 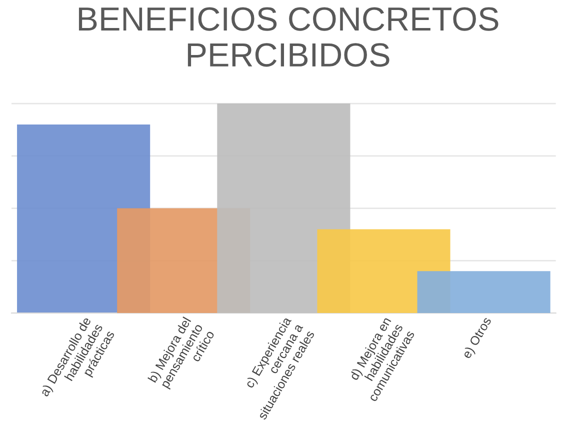 I want to click on chart-title: BENEFICIOS CONCRETOS PERCIBIDOS, so click(x=288, y=37).